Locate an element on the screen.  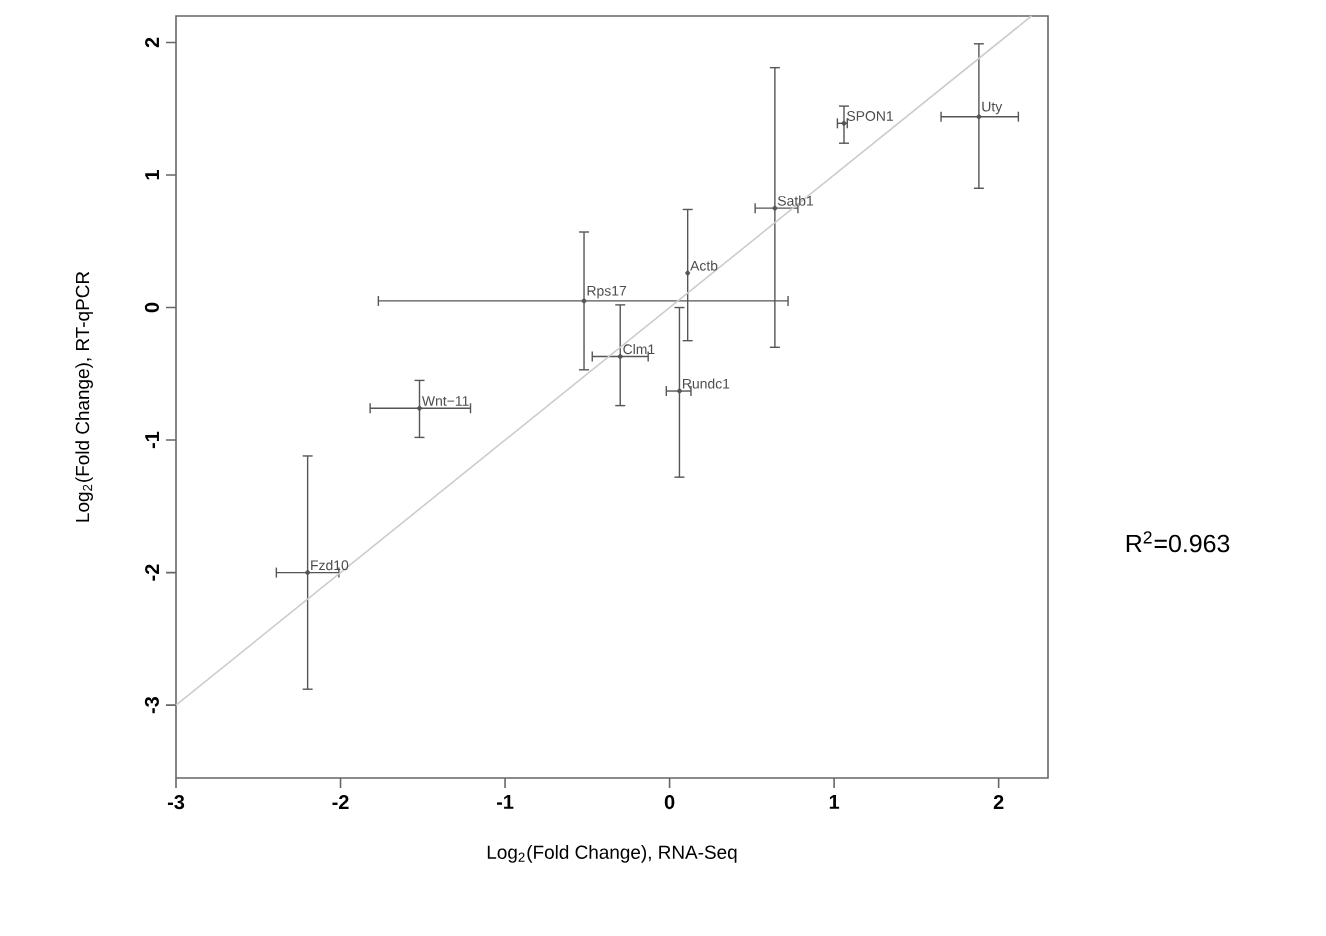
x-tick-label: -2 is located at coordinates (340, 802).